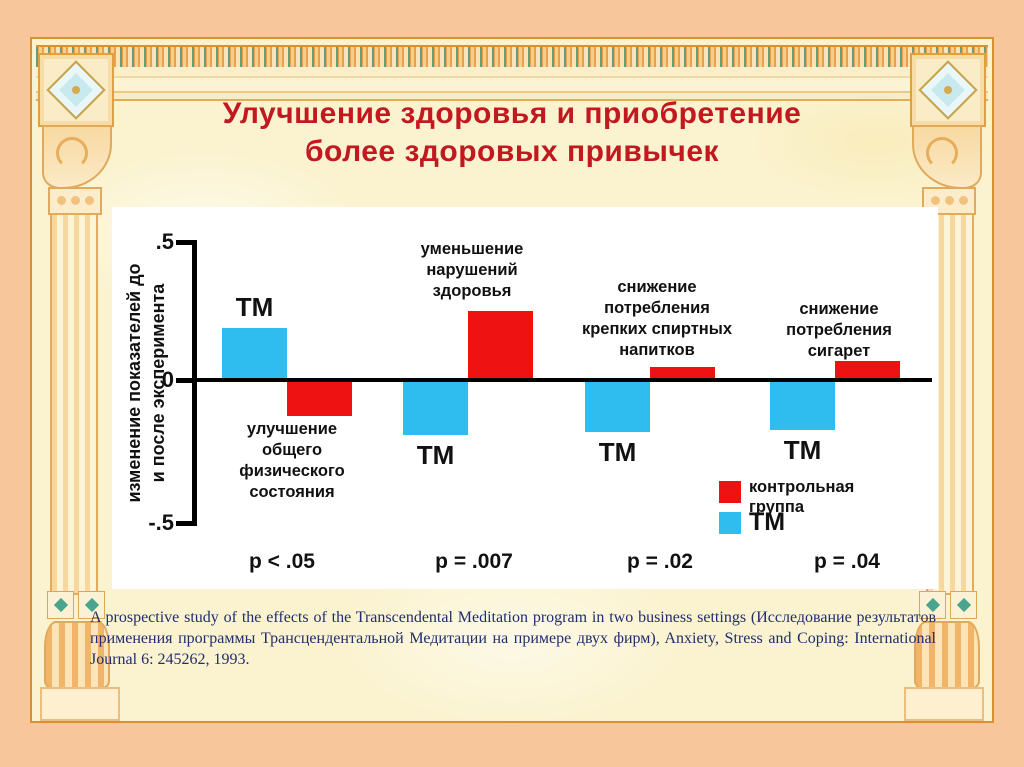 This screenshot has height=767, width=1024. What do you see at coordinates (472, 270) in the screenshot?
I see `category-label-1: уменьшение нарушений здоровья` at bounding box center [472, 270].